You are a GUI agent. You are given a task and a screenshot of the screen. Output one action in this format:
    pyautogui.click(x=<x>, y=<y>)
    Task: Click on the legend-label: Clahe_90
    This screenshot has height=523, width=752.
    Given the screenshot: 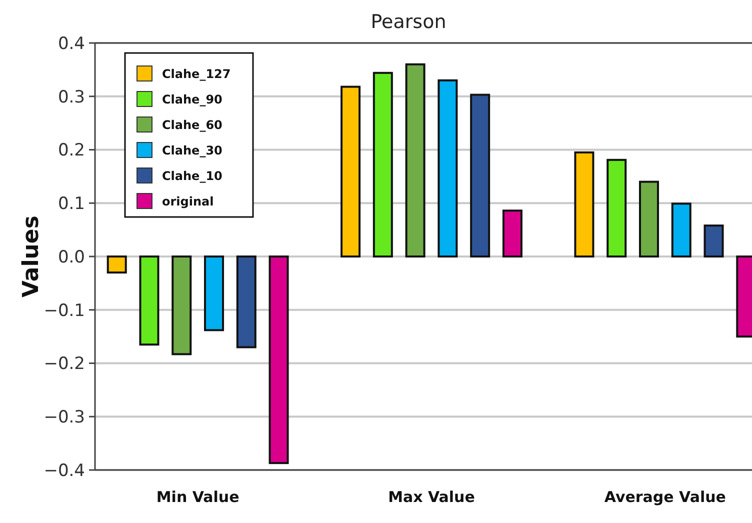 What is the action you would take?
    pyautogui.click(x=192, y=99)
    